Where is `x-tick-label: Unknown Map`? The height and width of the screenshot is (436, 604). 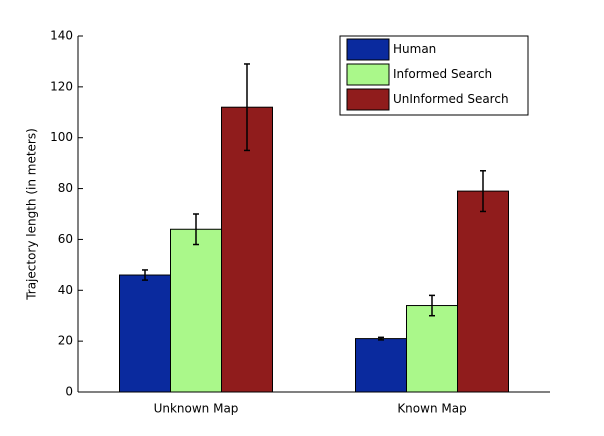 x-tick-label: Unknown Map is located at coordinates (196, 409).